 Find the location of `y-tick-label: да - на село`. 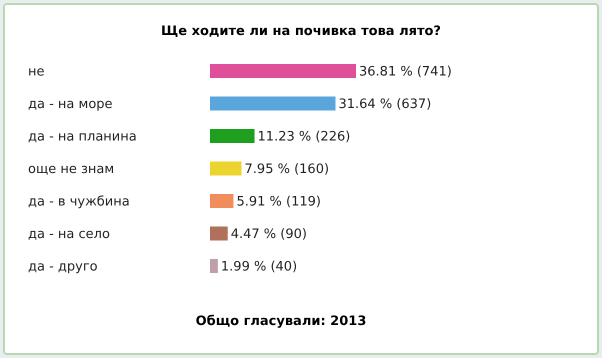

y-tick-label: да - на село is located at coordinates (69, 234).